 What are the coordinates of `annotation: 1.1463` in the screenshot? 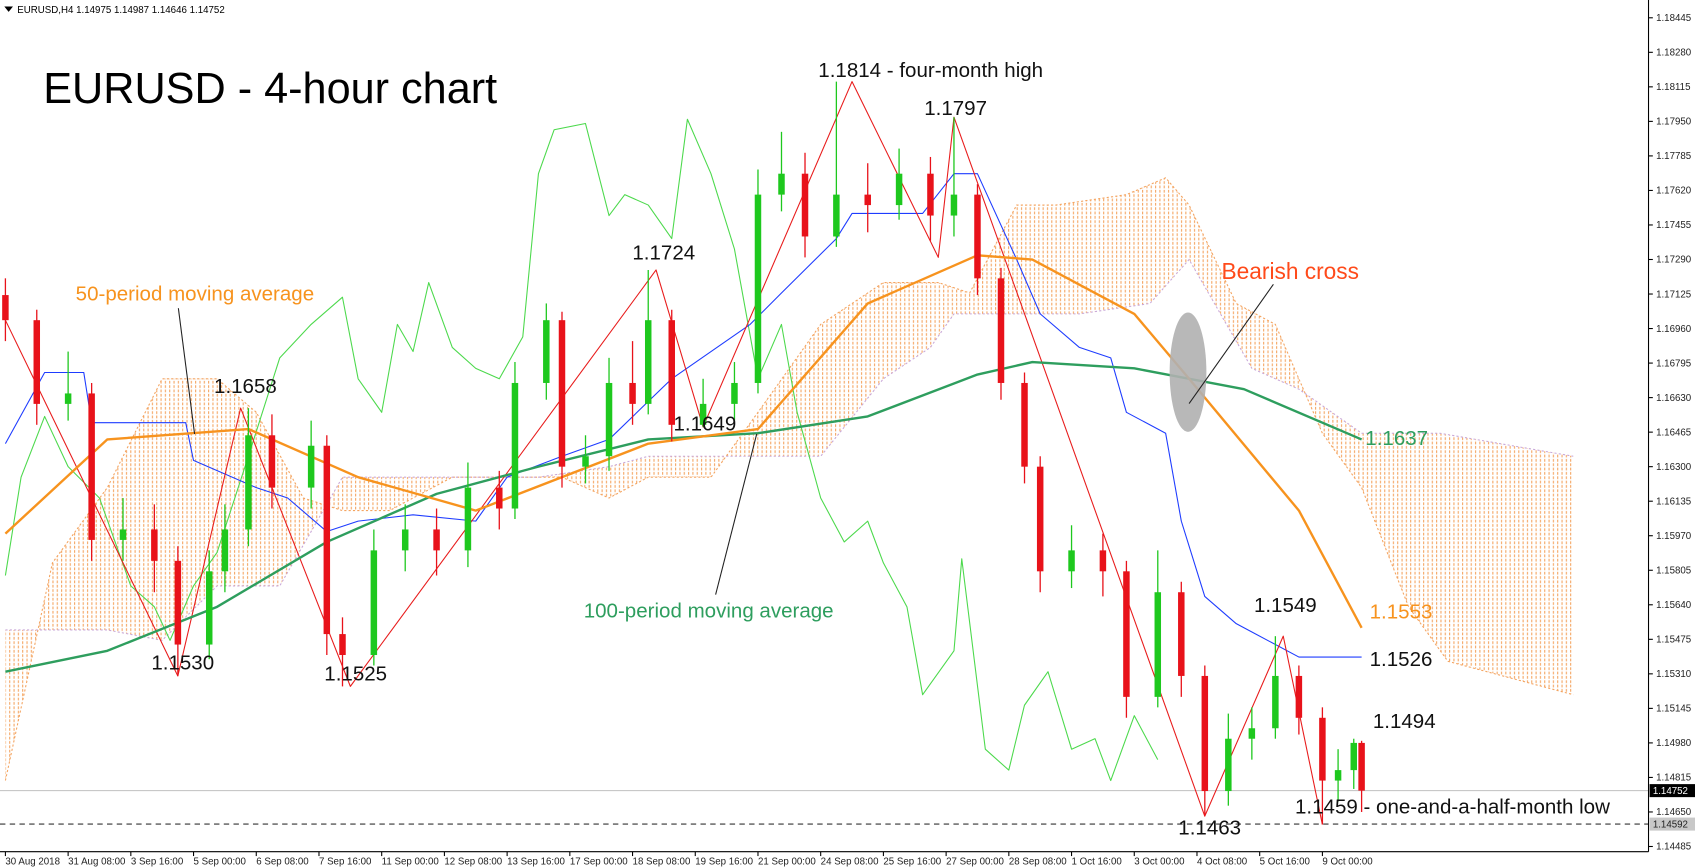 It's located at (1209, 827).